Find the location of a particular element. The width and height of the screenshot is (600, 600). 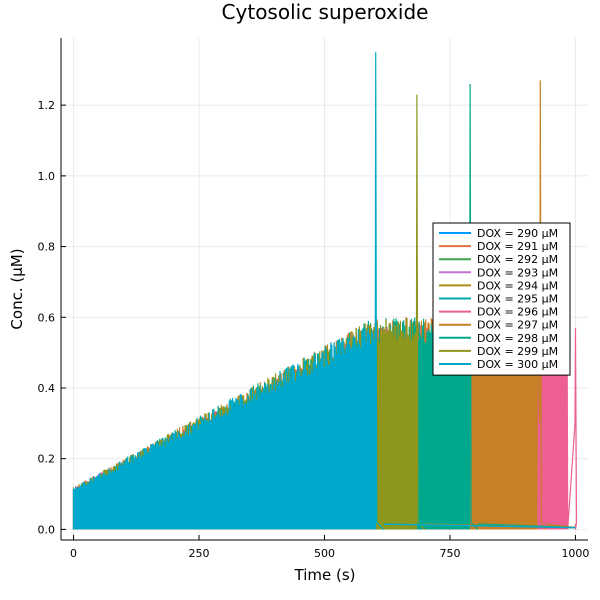

x-tick-label: 250 is located at coordinates (199, 553).